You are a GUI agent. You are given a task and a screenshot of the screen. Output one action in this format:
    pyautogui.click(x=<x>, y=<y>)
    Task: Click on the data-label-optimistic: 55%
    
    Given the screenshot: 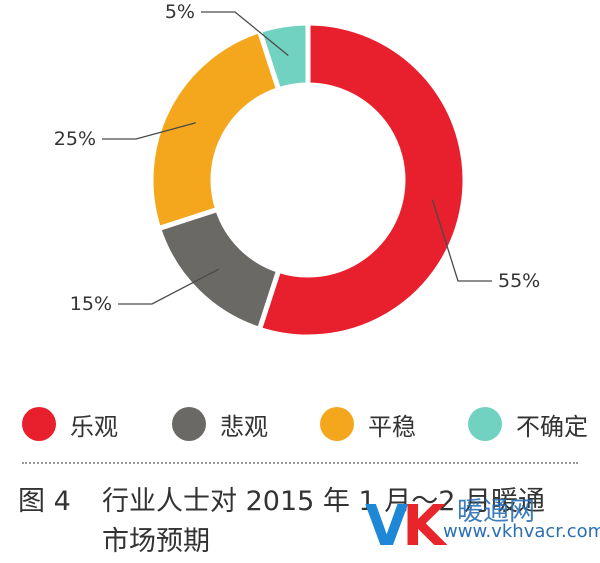 What is the action you would take?
    pyautogui.click(x=519, y=281)
    